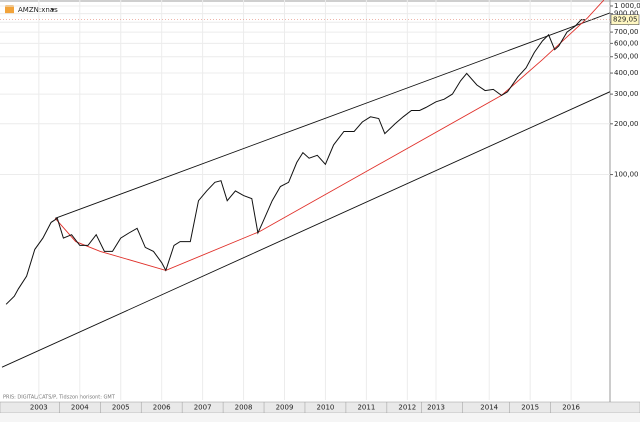 The height and width of the screenshot is (426, 640). Describe the element at coordinates (489, 408) in the screenshot. I see `x-tick-label: 2014` at that location.